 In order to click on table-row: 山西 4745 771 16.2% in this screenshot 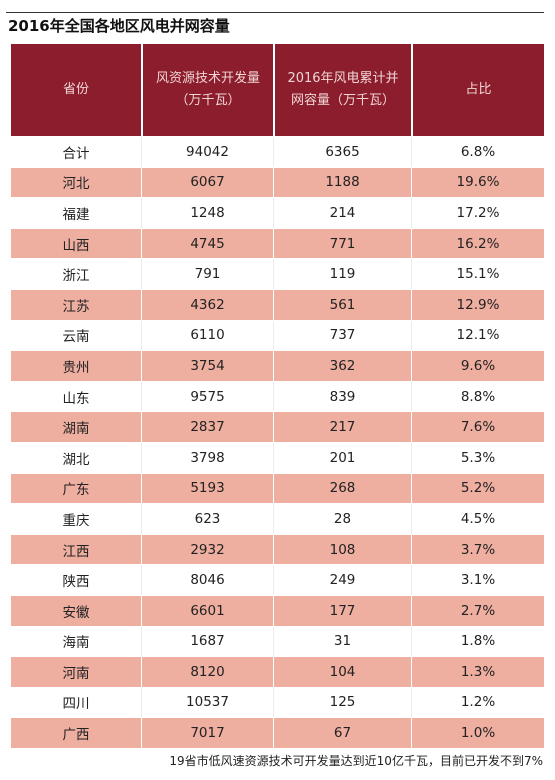, I will do `click(277, 243)`.